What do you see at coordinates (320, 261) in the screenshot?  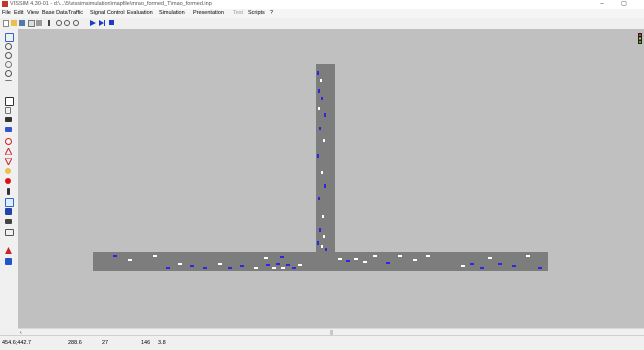 I see `horizontal-road-link` at bounding box center [320, 261].